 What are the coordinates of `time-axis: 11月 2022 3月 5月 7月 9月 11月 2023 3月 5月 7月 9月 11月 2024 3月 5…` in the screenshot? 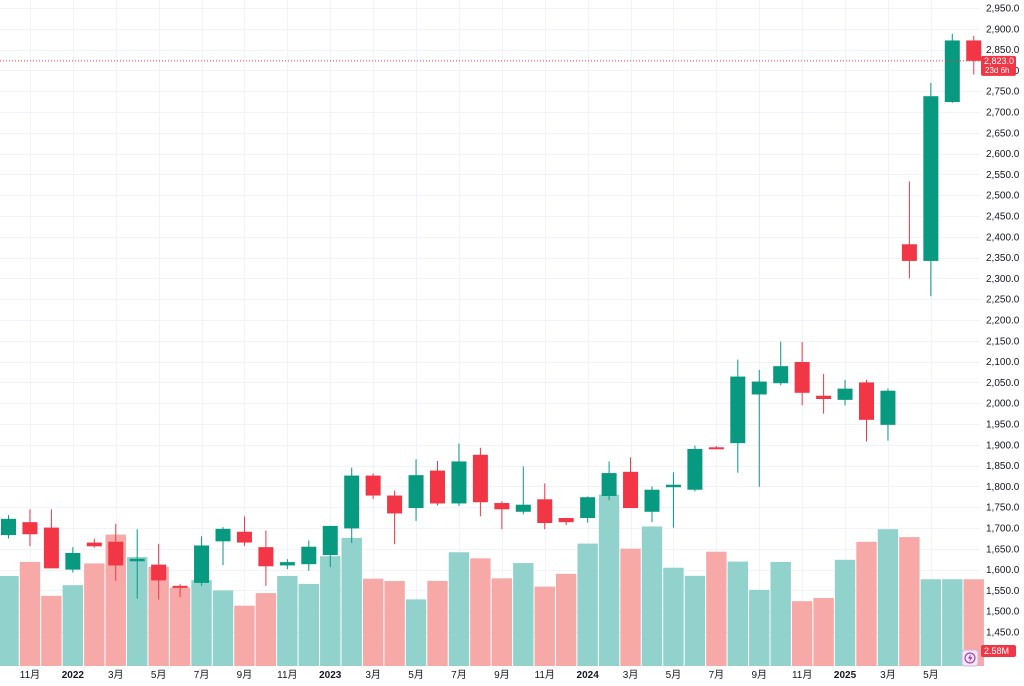 It's located at (479, 675).